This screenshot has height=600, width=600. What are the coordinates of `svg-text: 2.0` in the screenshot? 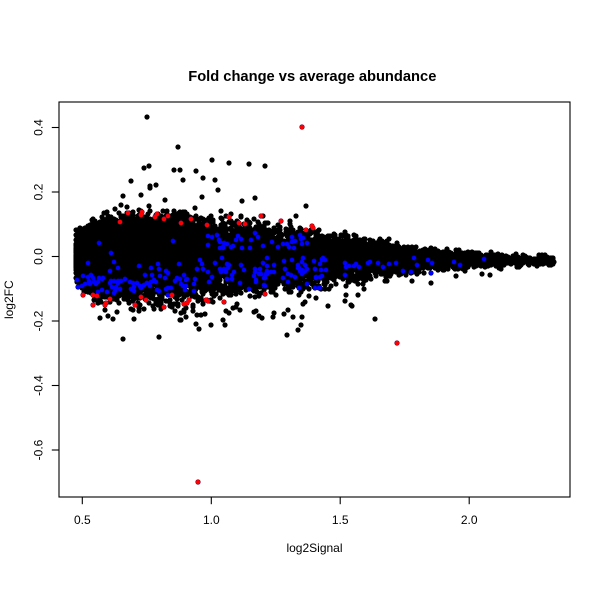 It's located at (469, 520).